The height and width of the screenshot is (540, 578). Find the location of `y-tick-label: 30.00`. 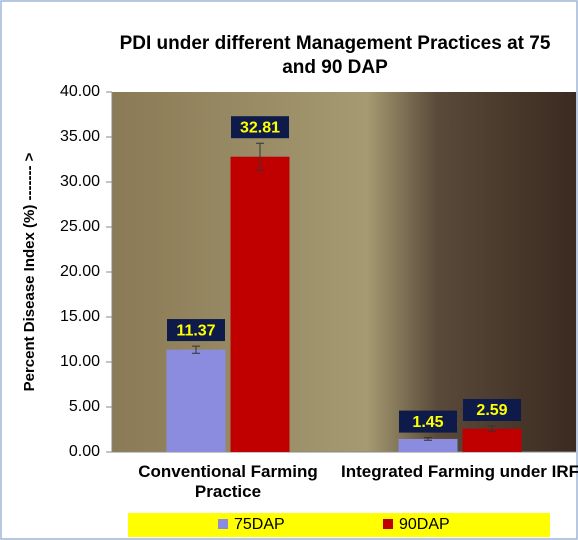

y-tick-label: 30.00 is located at coordinates (80, 181).